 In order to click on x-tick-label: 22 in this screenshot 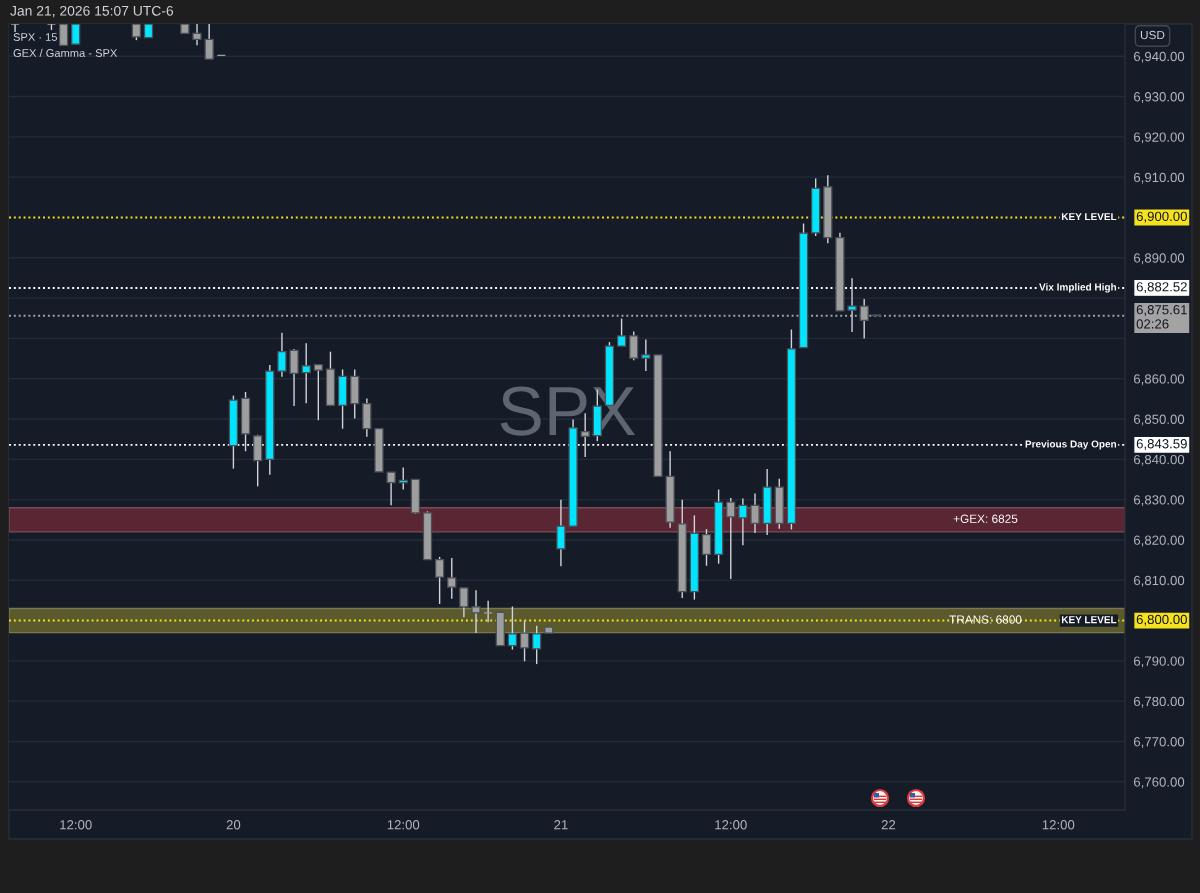, I will do `click(888, 825)`.